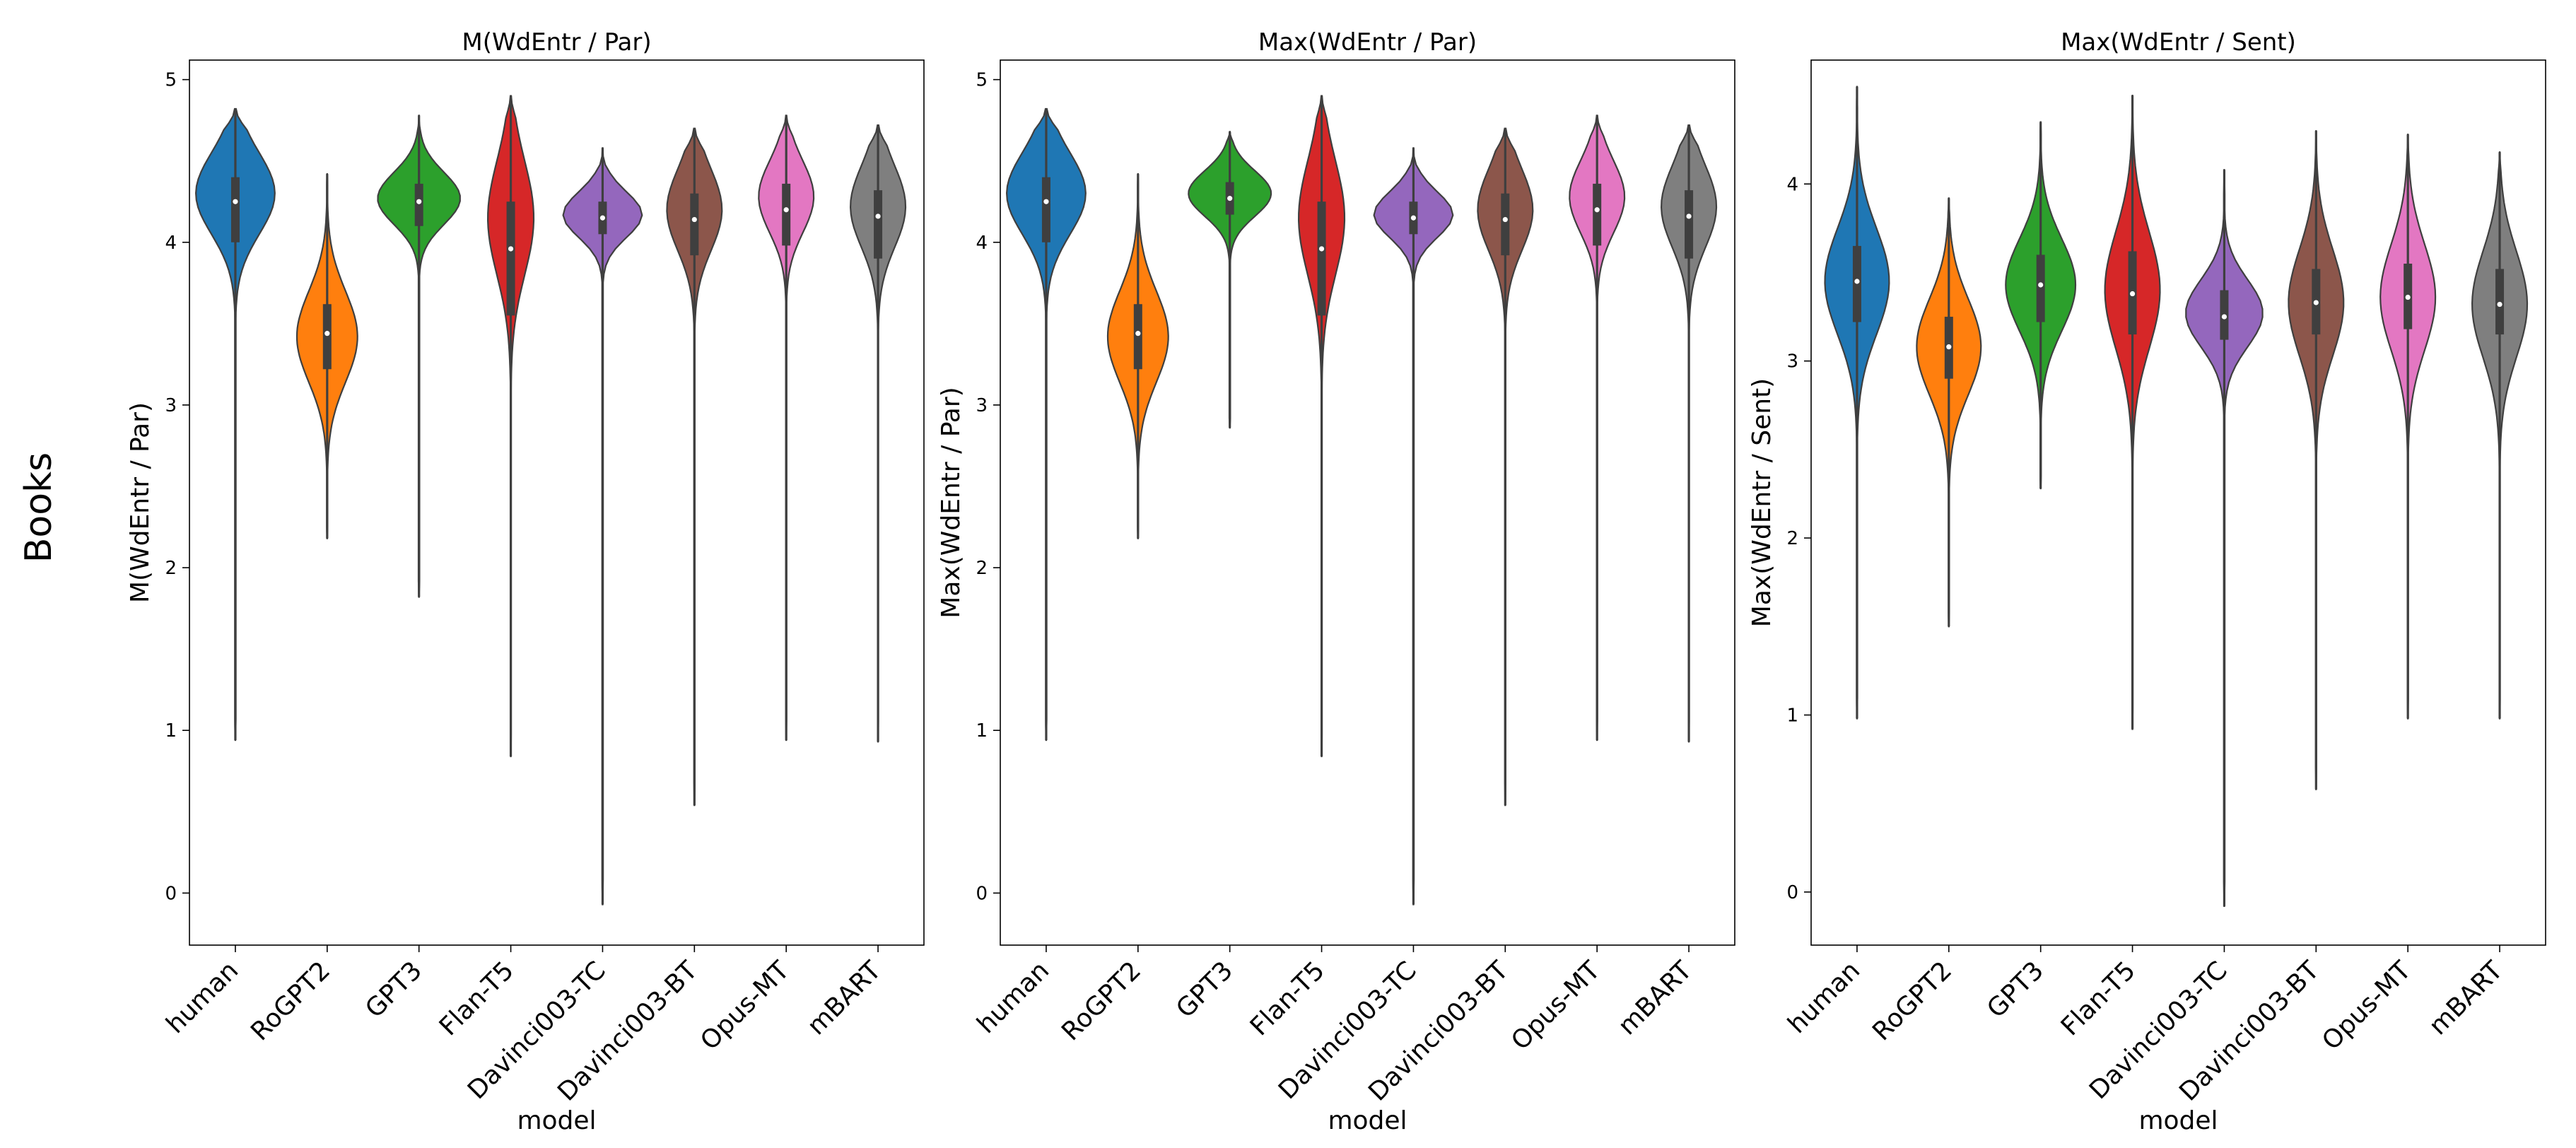 This screenshot has width=2576, height=1148. I want to click on chart-title: Max(WdEntr / Sent), so click(2179, 42).